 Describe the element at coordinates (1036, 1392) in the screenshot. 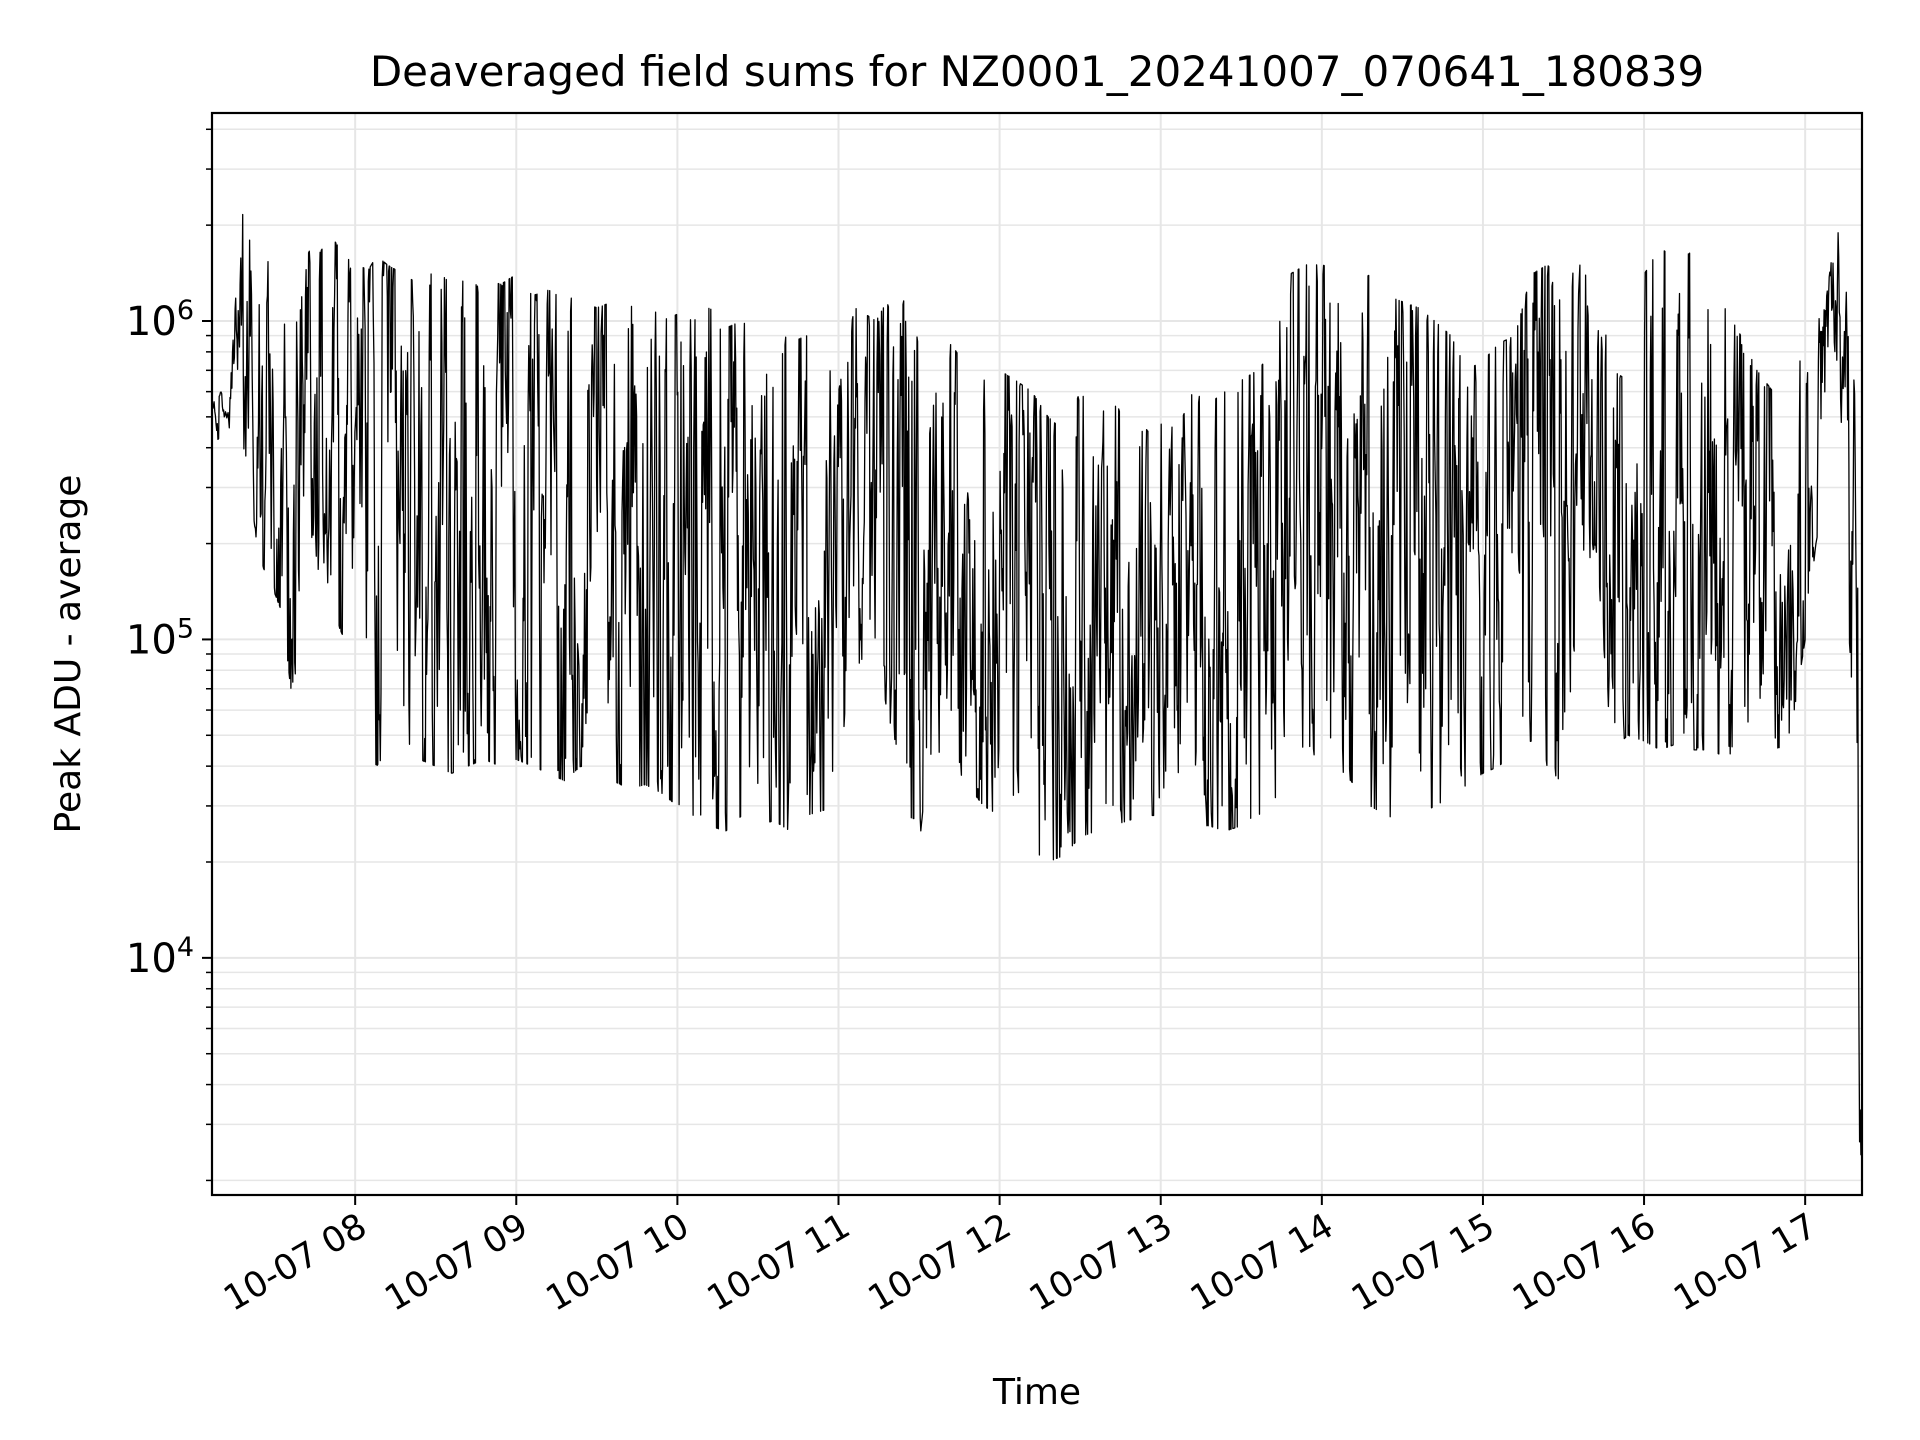

I see `x-axis-label: Time` at that location.